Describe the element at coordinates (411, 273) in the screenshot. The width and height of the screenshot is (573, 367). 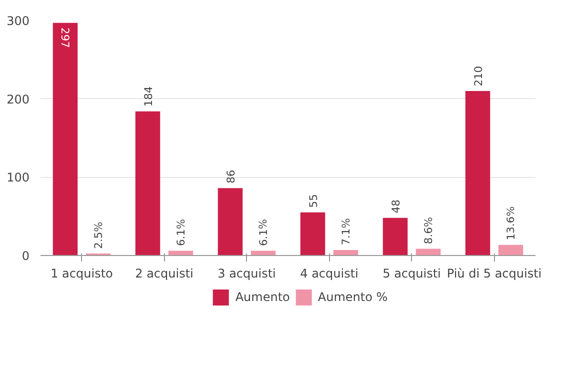
I see `x-tick-label: 5 acquisti` at that location.